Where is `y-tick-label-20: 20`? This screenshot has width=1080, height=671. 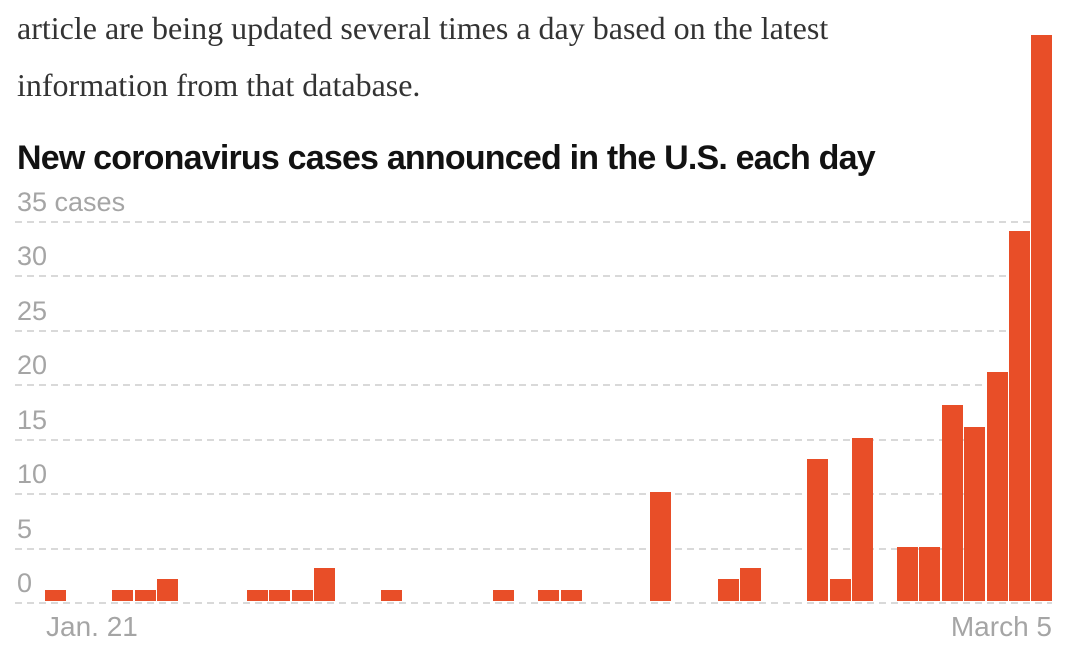
y-tick-label-20: 20 is located at coordinates (32, 365).